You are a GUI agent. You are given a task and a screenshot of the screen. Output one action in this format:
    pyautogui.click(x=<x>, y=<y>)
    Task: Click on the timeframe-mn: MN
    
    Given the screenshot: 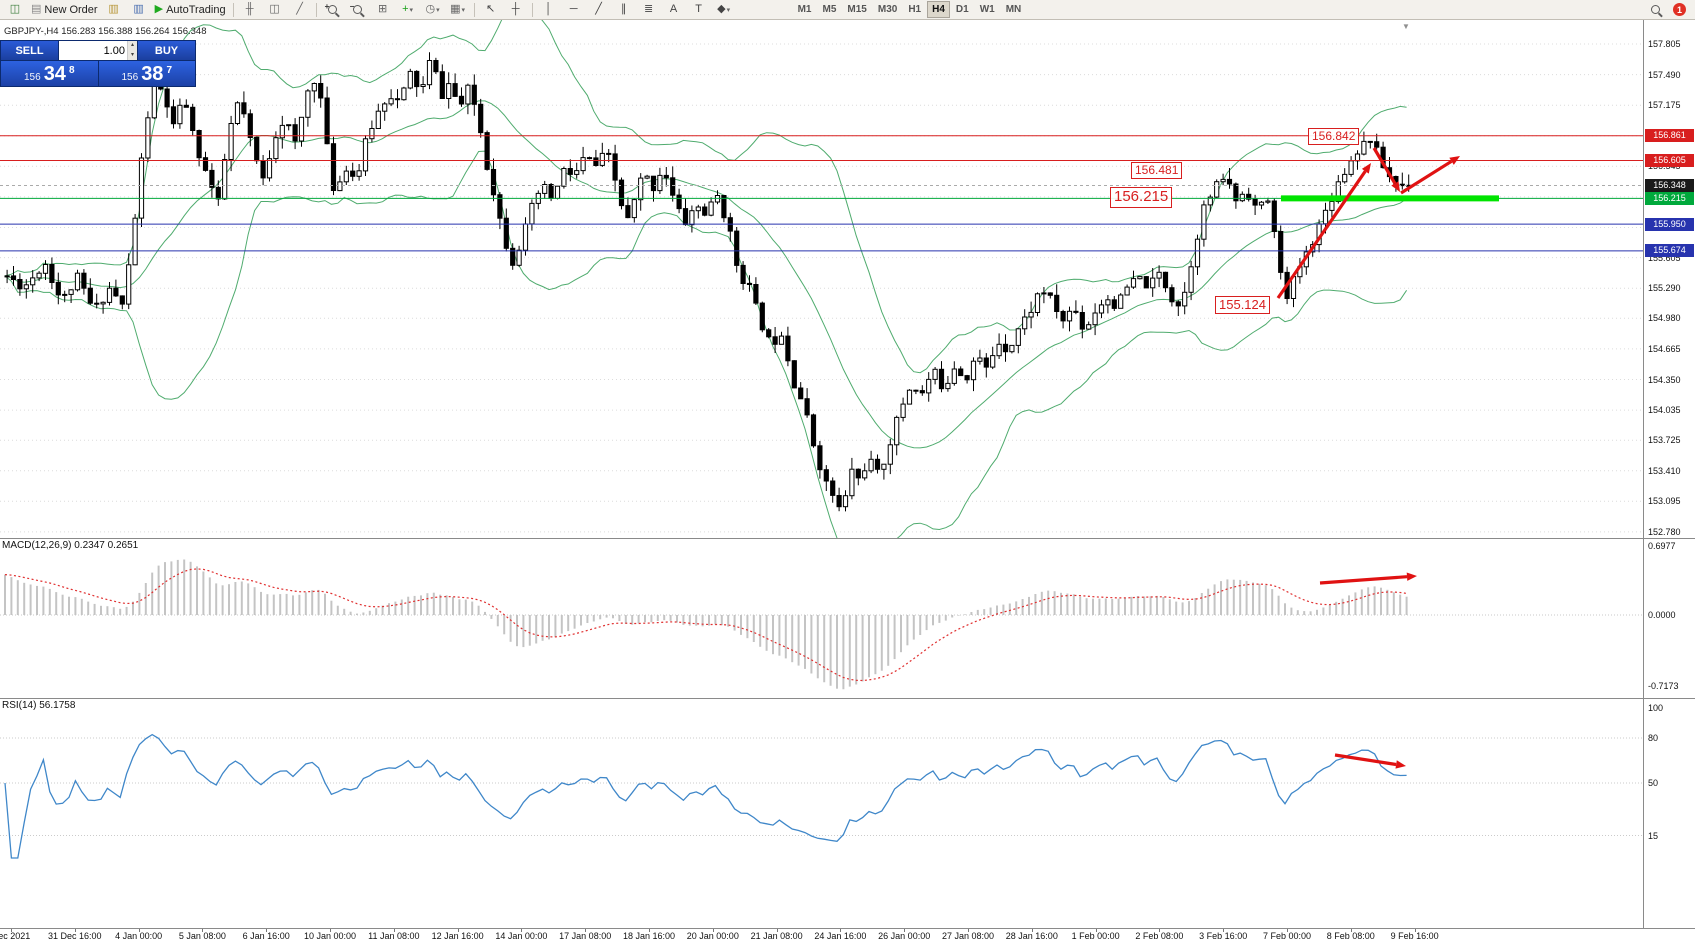 What is the action you would take?
    pyautogui.click(x=1013, y=9)
    